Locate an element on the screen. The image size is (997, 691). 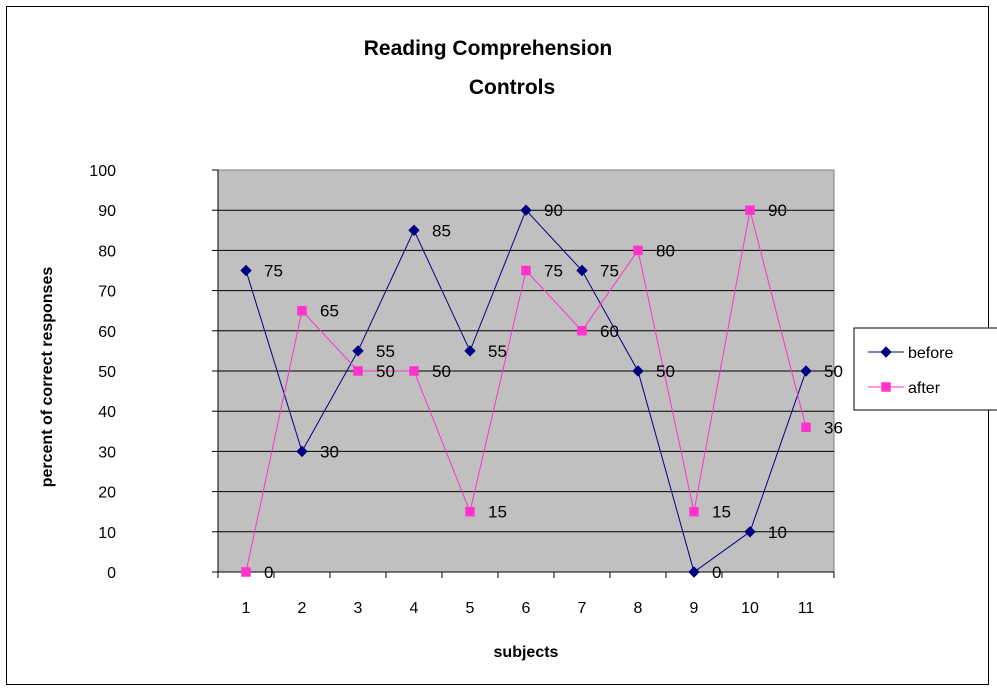
legend-box is located at coordinates (925, 369).